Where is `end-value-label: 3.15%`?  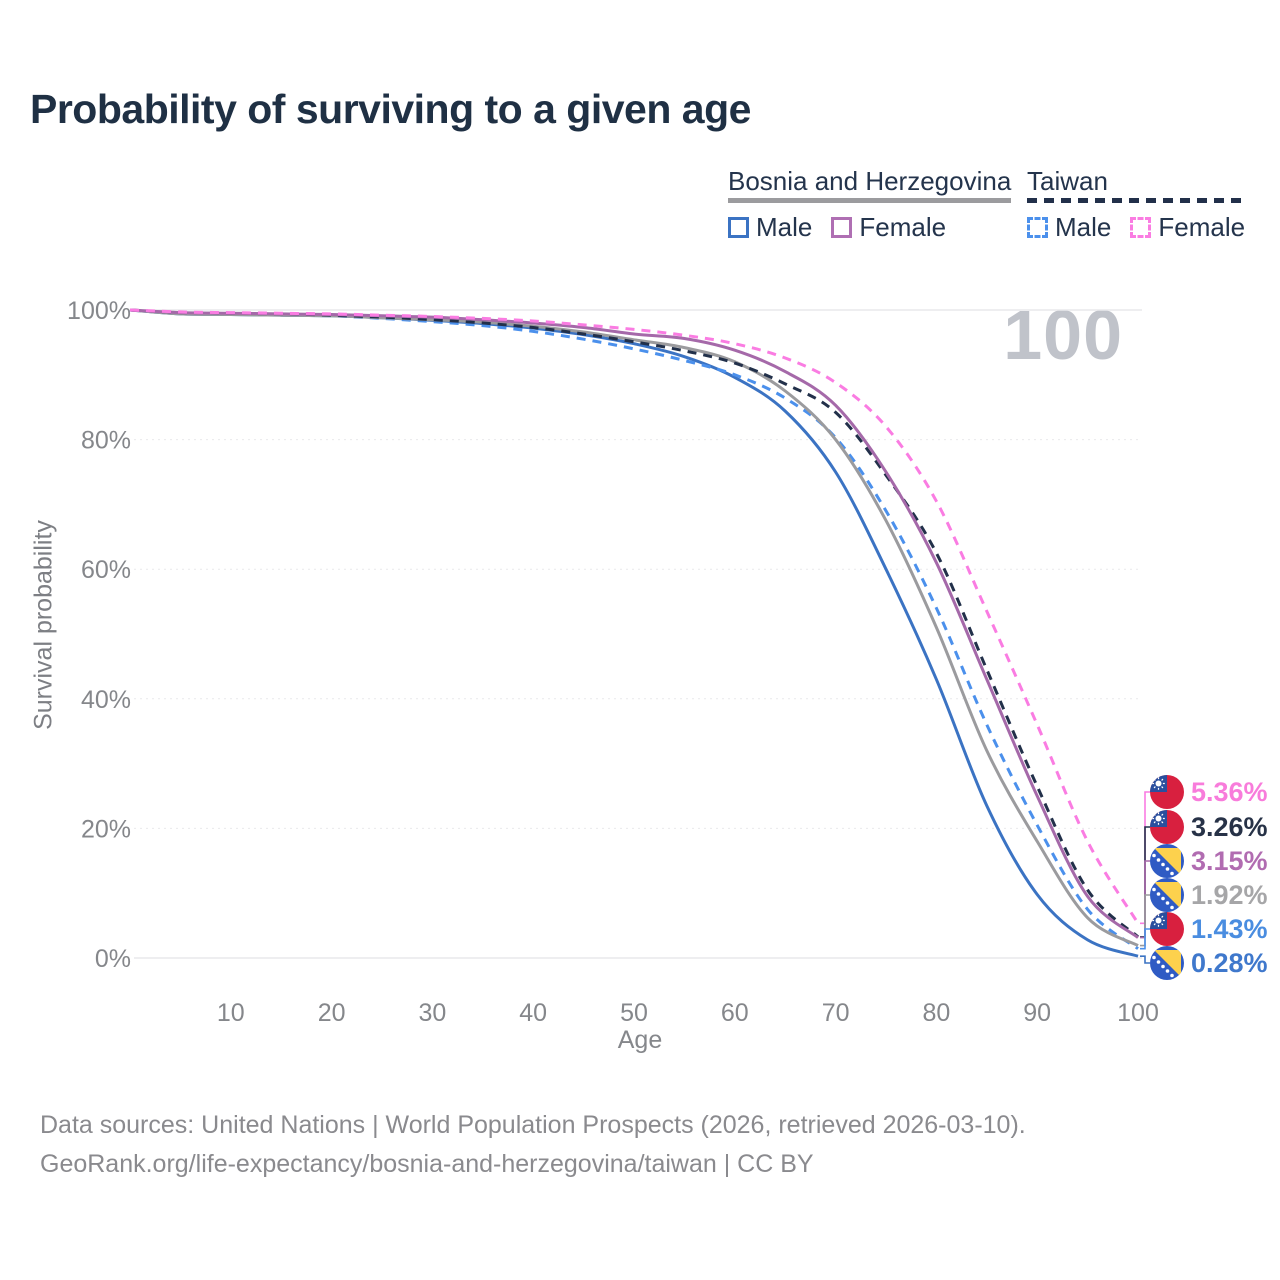 end-value-label: 3.15% is located at coordinates (1229, 861).